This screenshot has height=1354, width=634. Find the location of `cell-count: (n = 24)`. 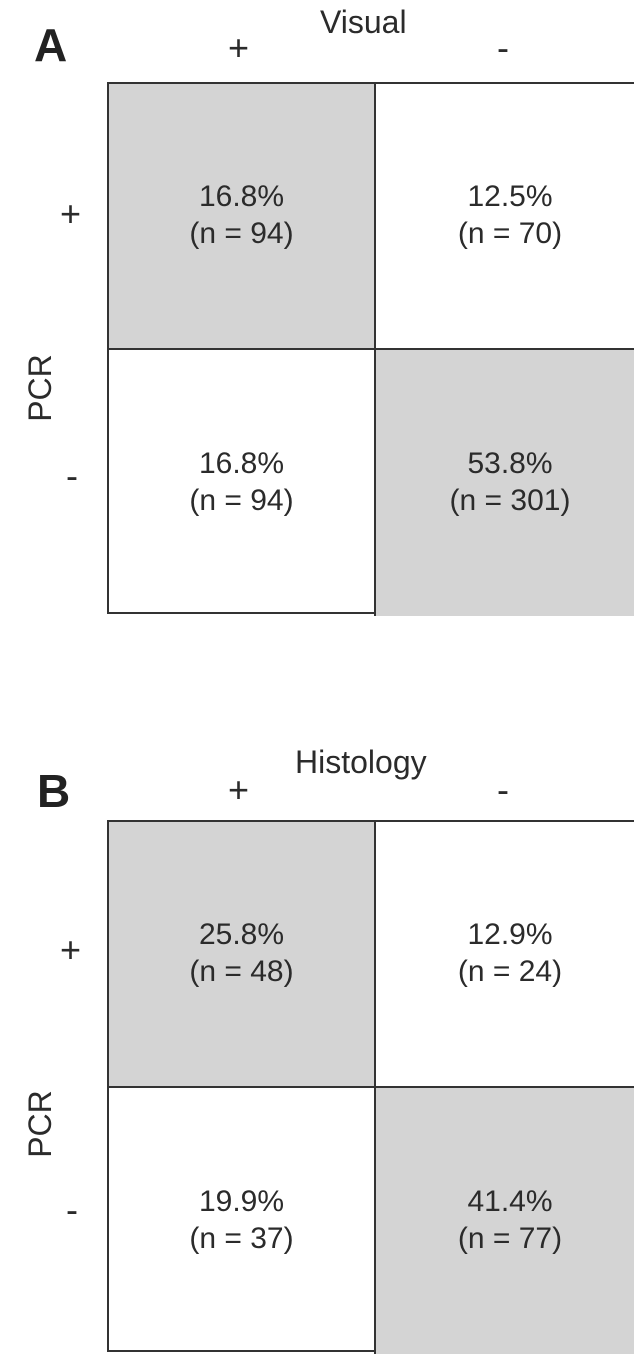

cell-count: (n = 24) is located at coordinates (510, 971).